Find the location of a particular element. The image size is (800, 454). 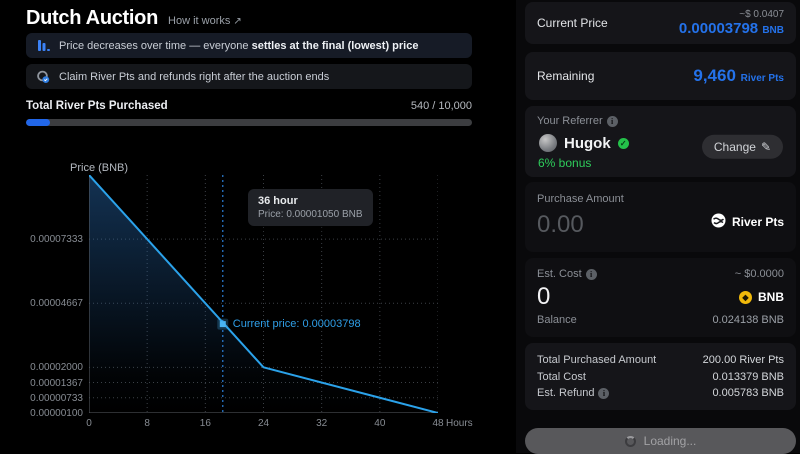

x-tick-label: 48 is located at coordinates (438, 423).